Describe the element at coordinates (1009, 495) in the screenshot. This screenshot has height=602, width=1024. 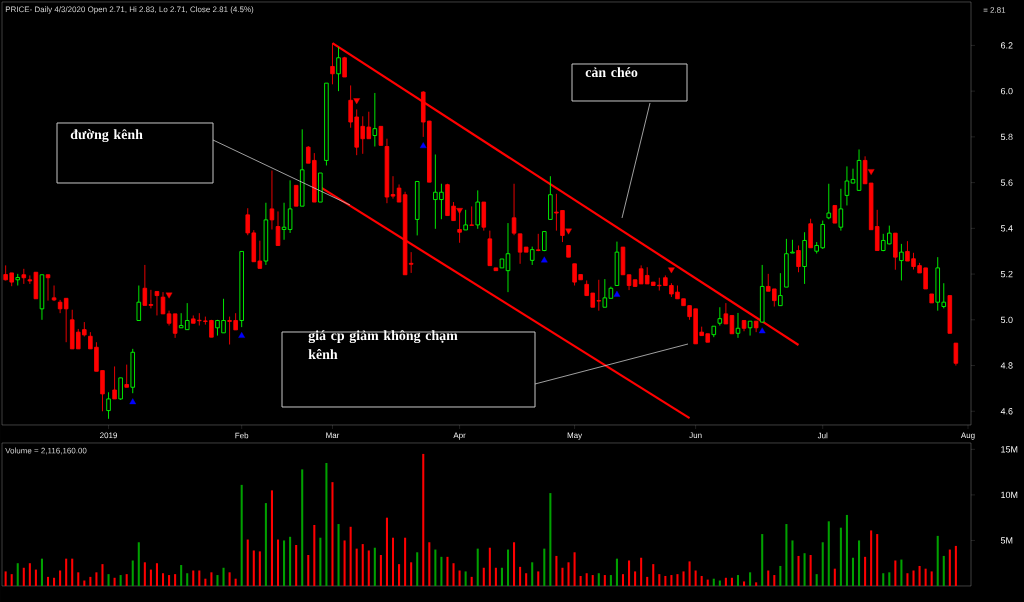
I see `y-tick-label: 10M` at that location.